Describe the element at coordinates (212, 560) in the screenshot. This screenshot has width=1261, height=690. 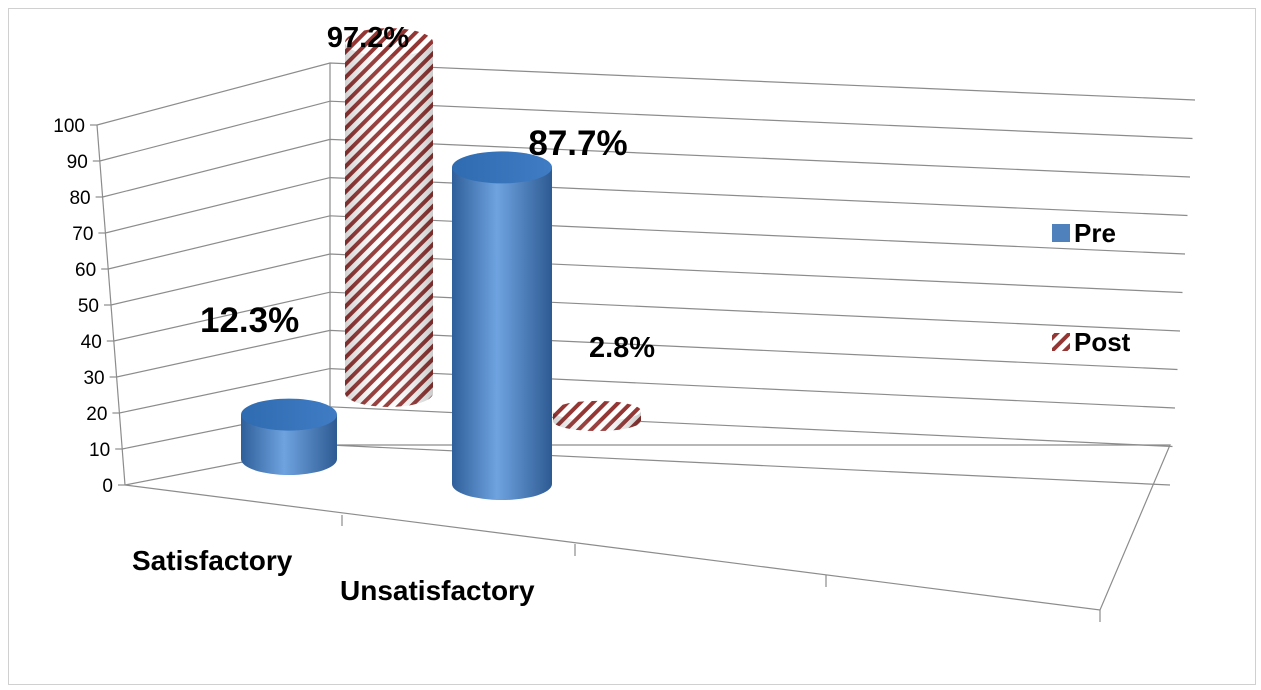
I see `category-label-satisfactory: Satisfactory` at that location.